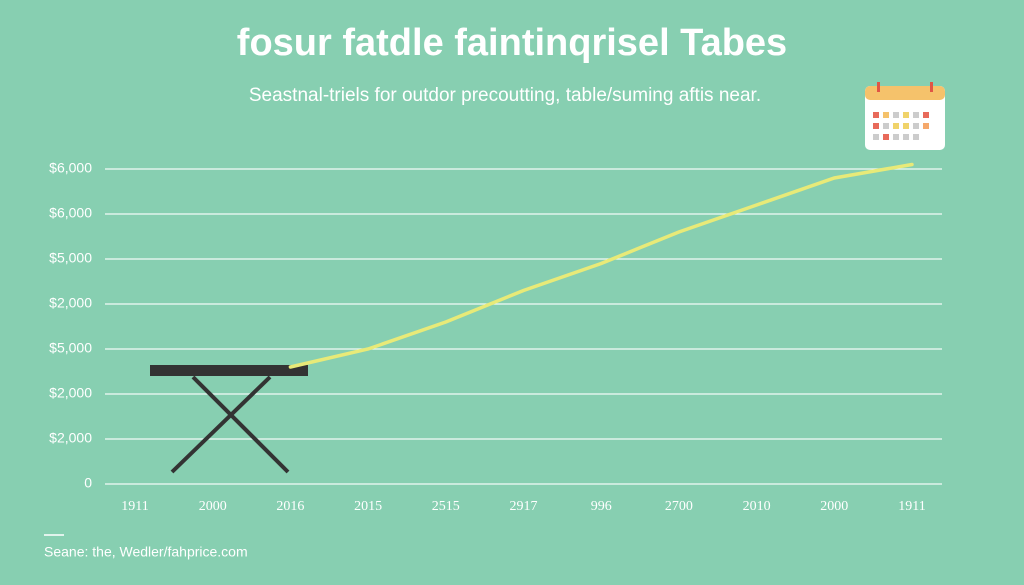  Describe the element at coordinates (601, 506) in the screenshot. I see `x-tick-label: 996` at that location.